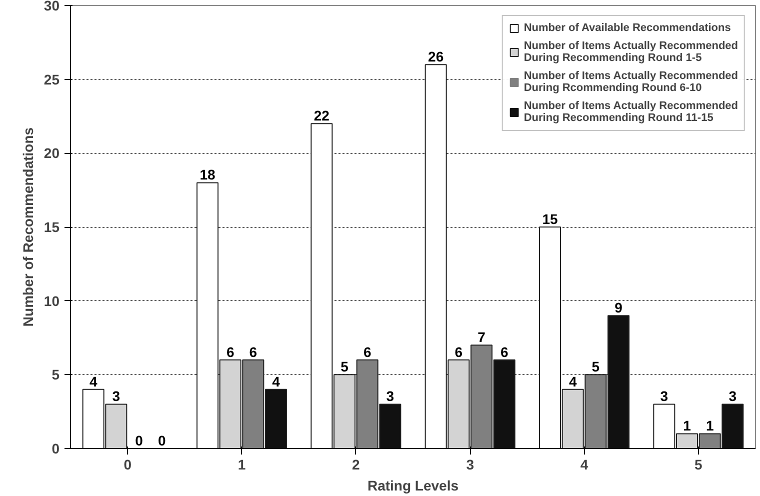  What do you see at coordinates (631, 82) in the screenshot?
I see `legend-label: Number of Items Actually Recommended During Rcommending Round 6-10` at bounding box center [631, 82].